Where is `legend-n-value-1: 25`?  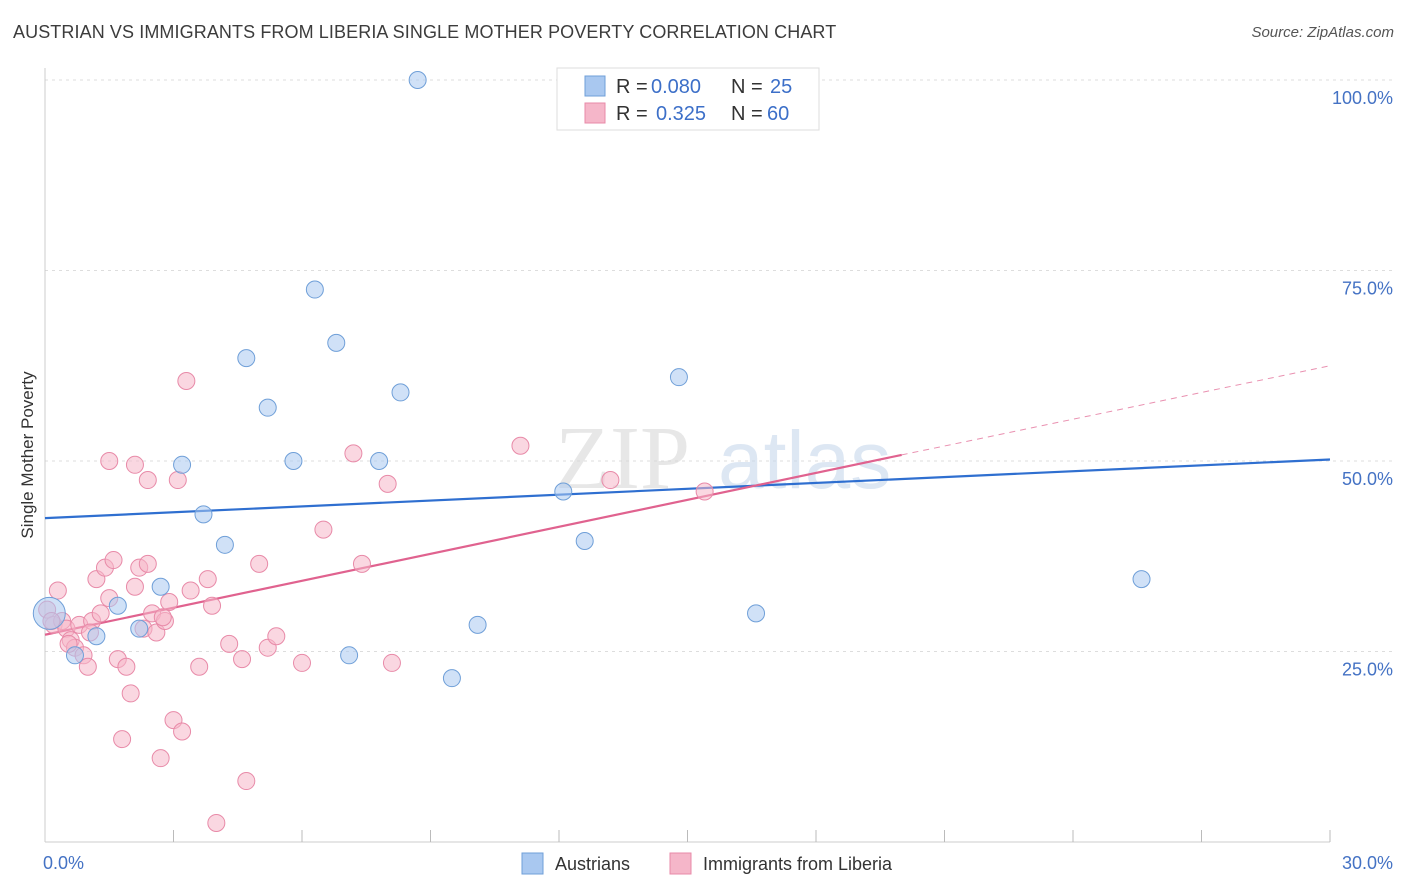
legend-n-value-1: 25 is located at coordinates (781, 87).